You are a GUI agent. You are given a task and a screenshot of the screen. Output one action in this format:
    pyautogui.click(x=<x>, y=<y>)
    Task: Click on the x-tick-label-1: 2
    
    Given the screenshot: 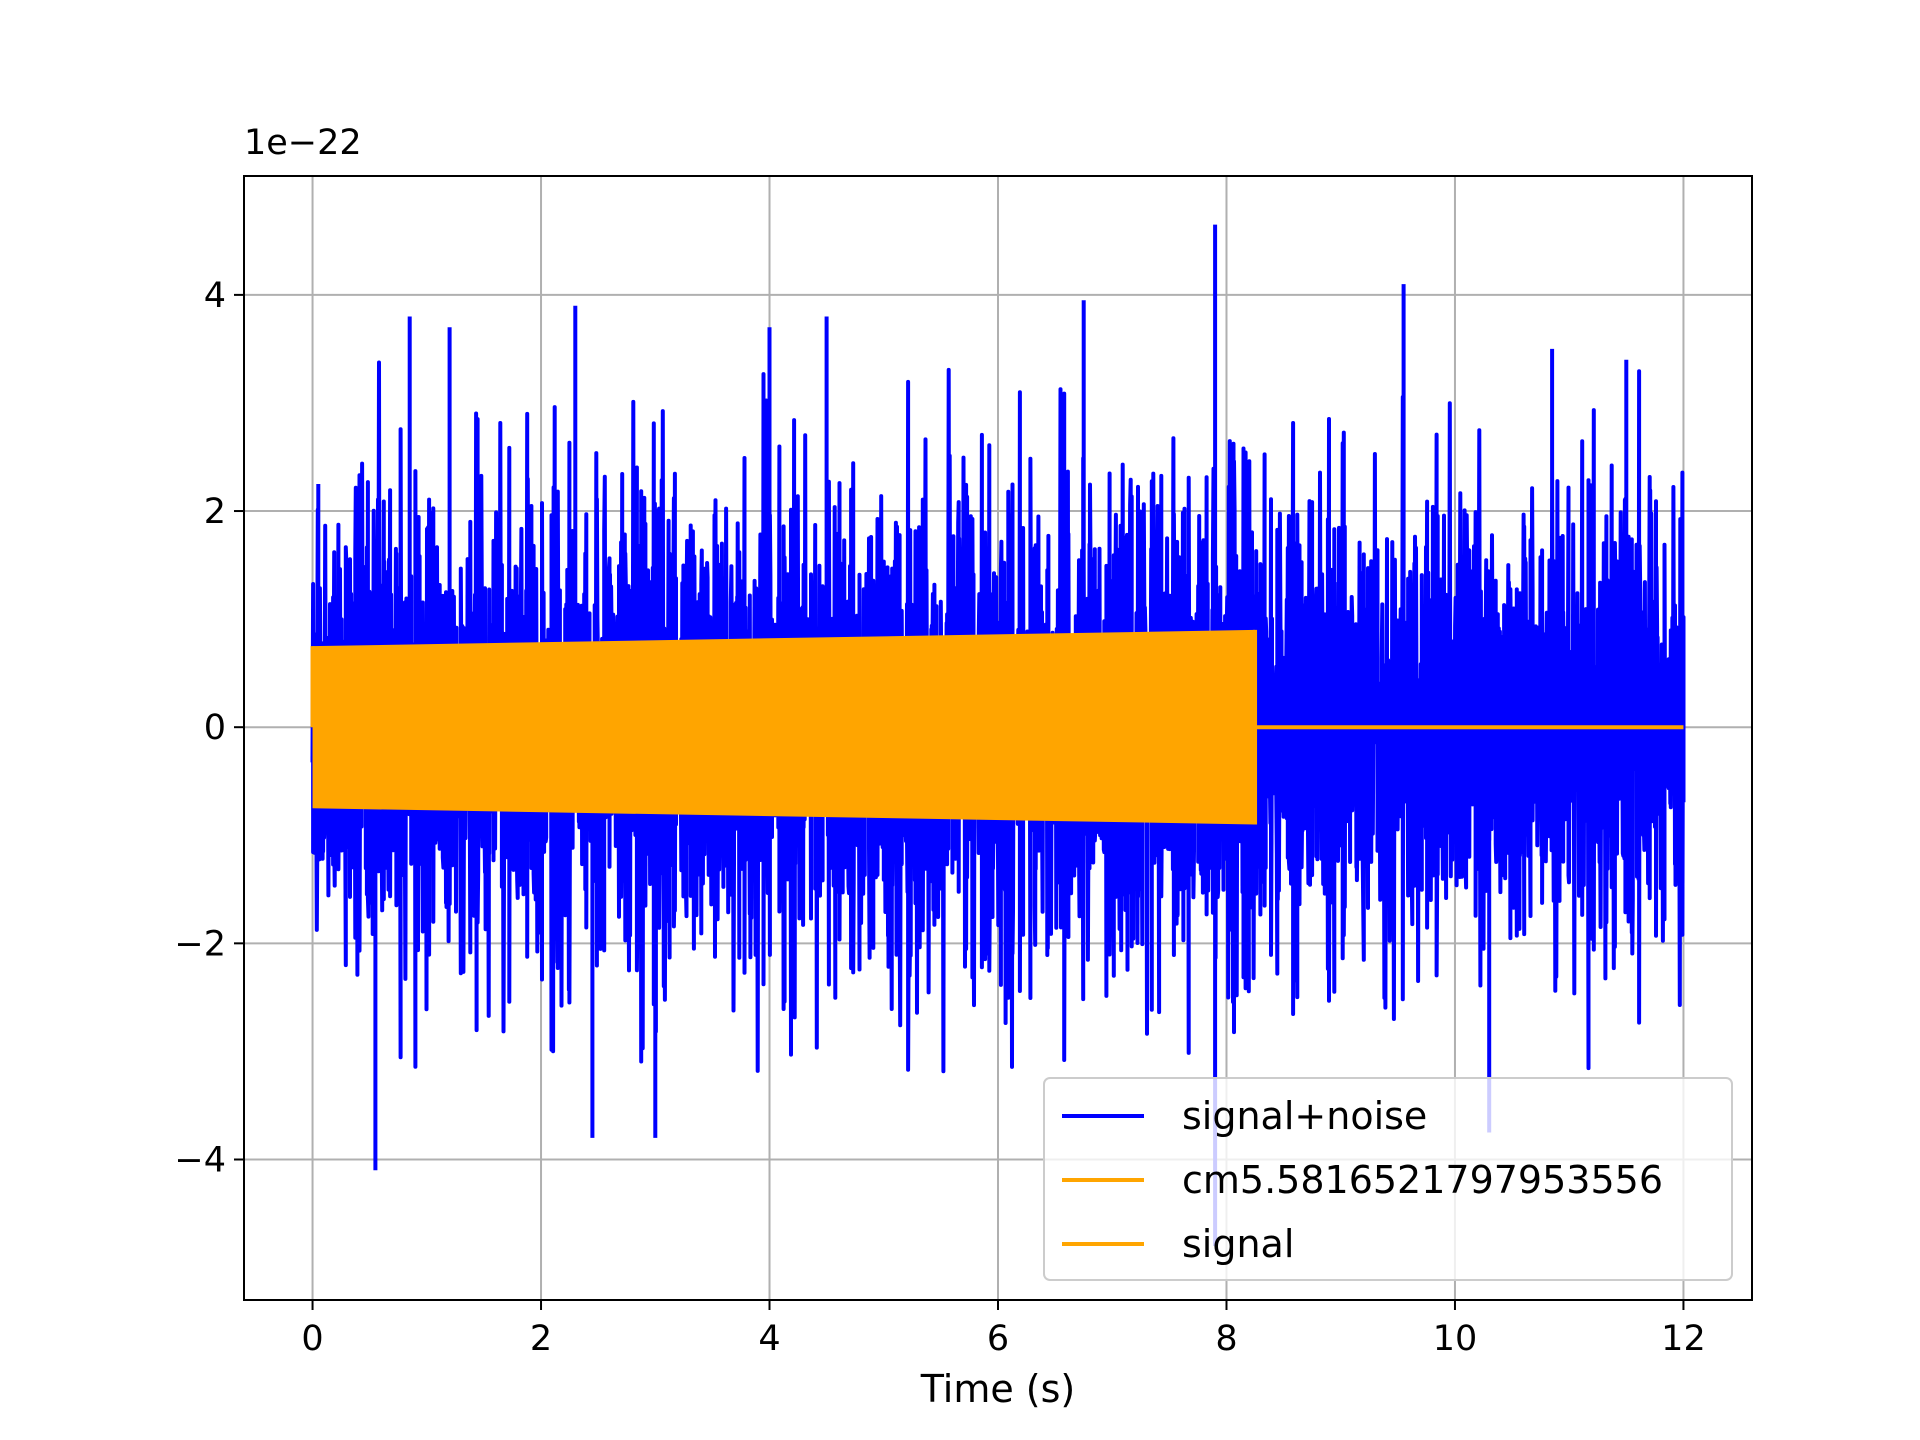 What is the action you would take?
    pyautogui.click(x=541, y=1339)
    